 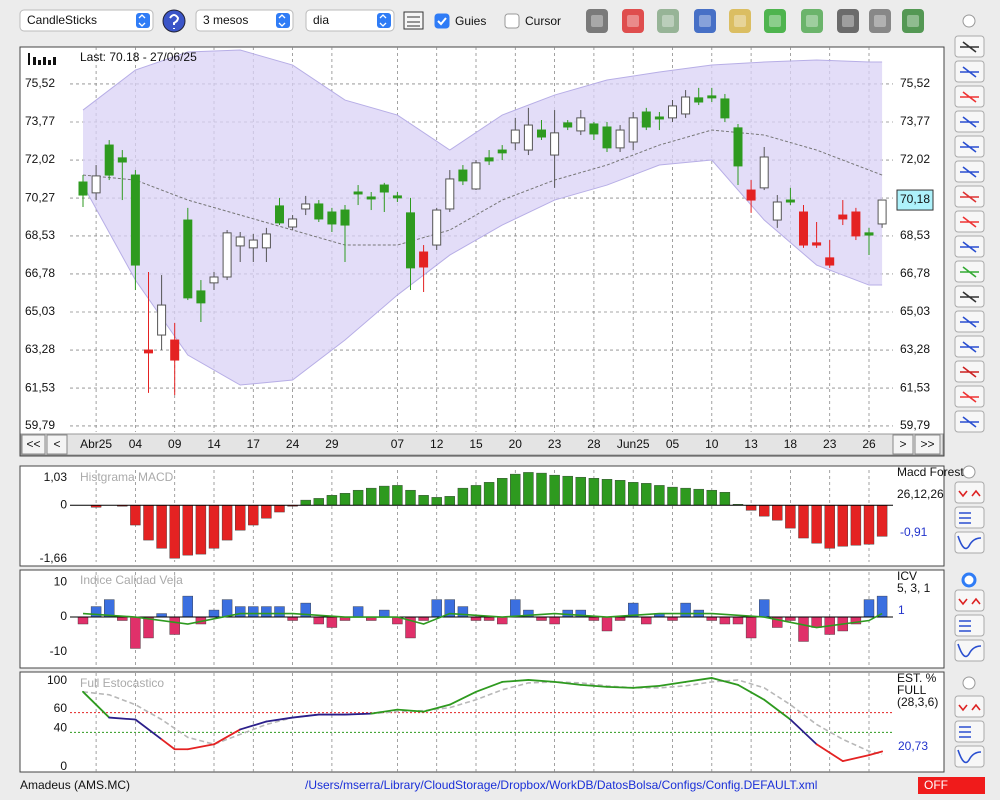 I want to click on sidebar-icon, so click(x=969, y=272).